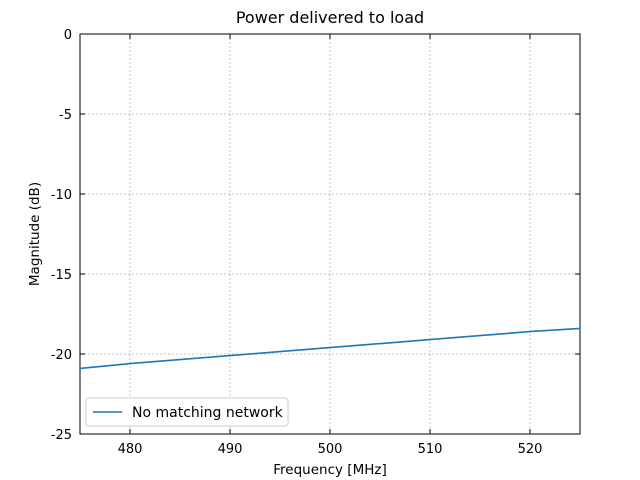 The image size is (640, 480). I want to click on y-tick-label: -20, so click(61, 355).